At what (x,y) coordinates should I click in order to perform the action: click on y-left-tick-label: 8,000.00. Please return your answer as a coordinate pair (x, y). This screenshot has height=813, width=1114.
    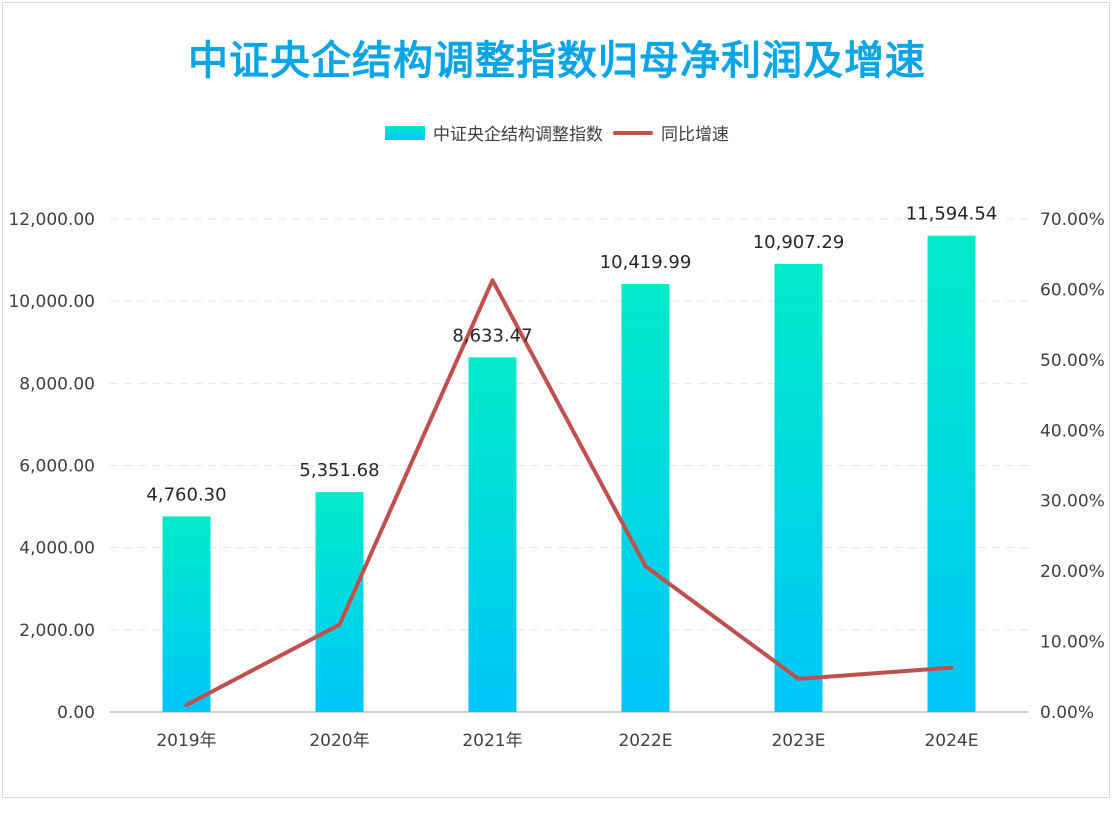
    Looking at the image, I should click on (57, 384).